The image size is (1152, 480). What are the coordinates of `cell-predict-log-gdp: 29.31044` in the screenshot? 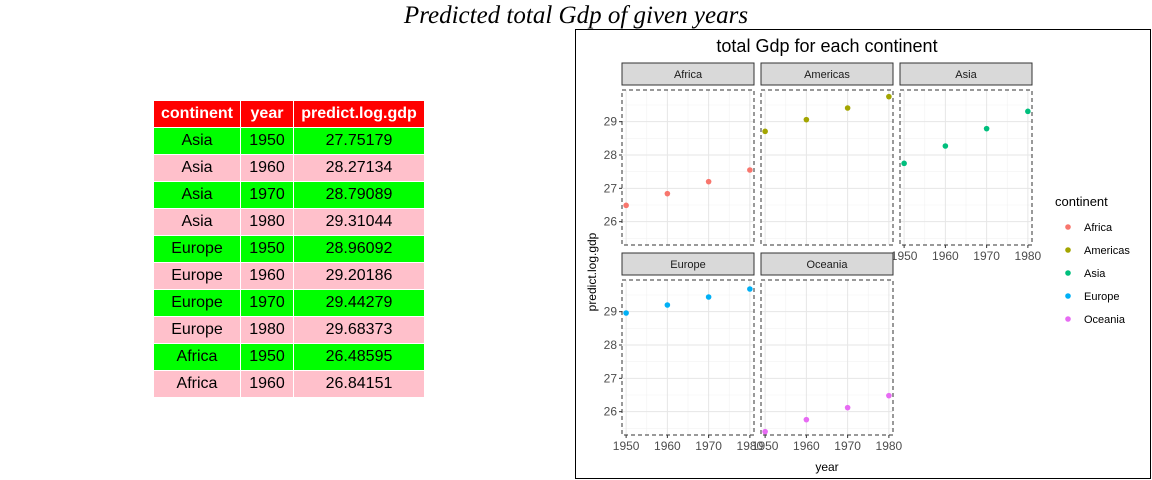 It's located at (359, 222).